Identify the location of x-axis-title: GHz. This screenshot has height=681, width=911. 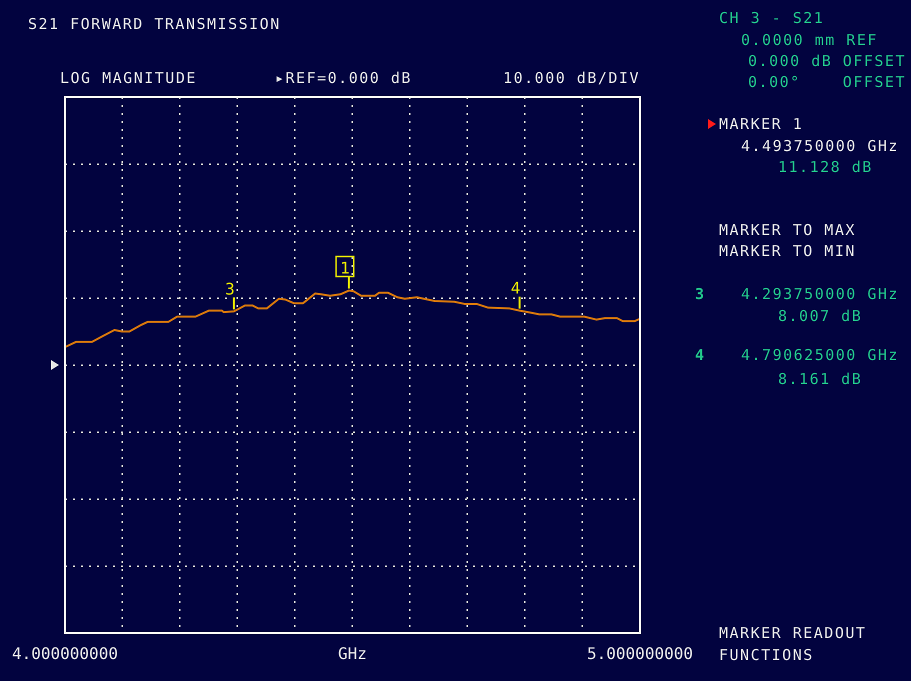
(352, 654).